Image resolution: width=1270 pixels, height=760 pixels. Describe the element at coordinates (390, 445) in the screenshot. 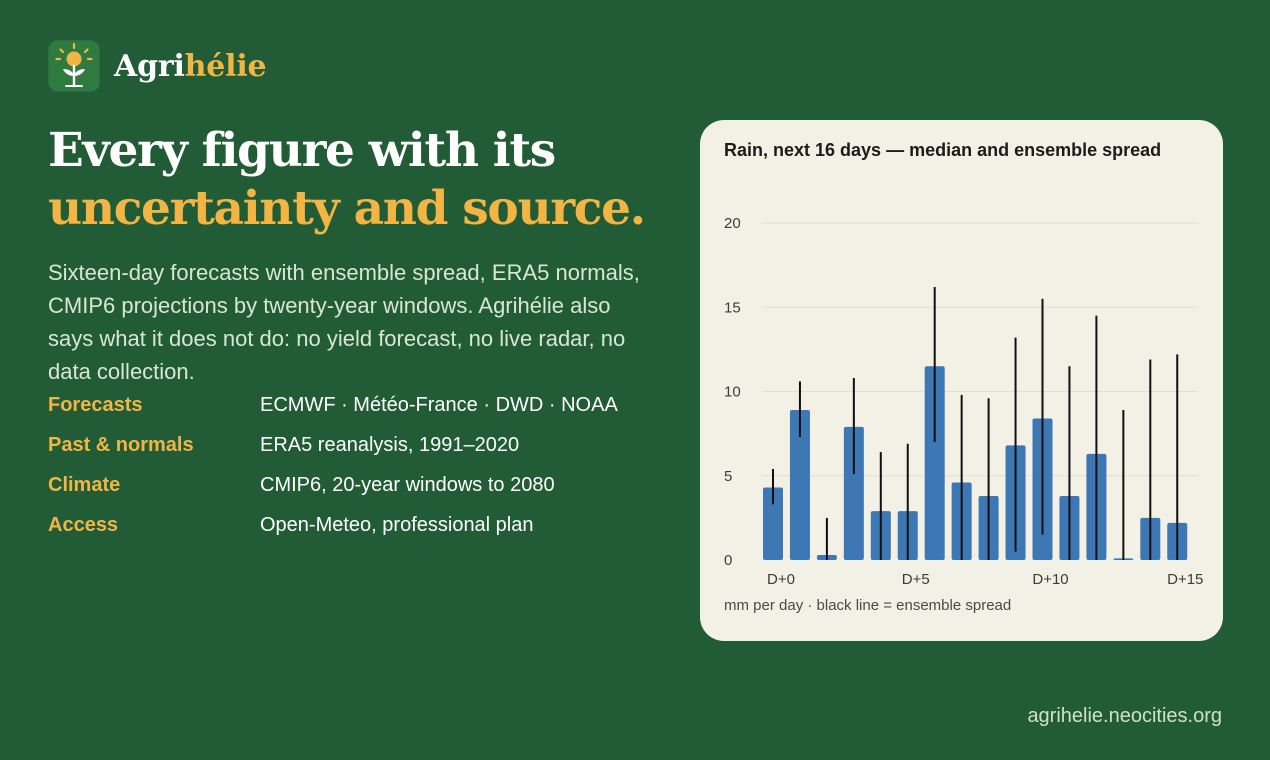

I see `fact-value: ERA5 reanalysis, 1991–2020` at that location.